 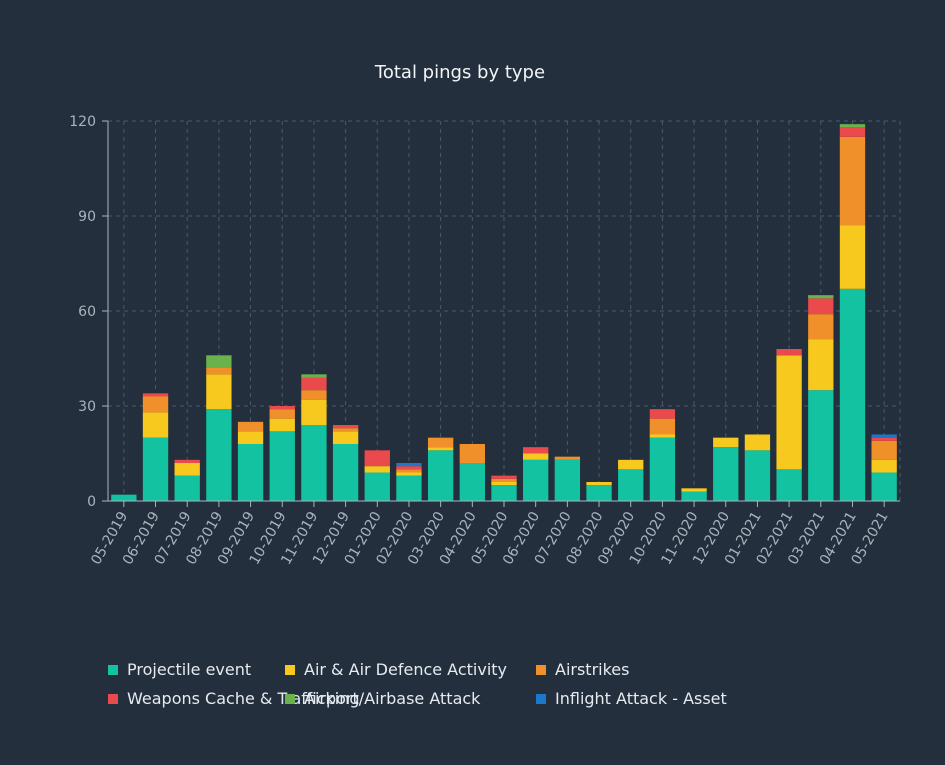 What do you see at coordinates (82, 122) in the screenshot?
I see `y-tick-label: 120` at bounding box center [82, 122].